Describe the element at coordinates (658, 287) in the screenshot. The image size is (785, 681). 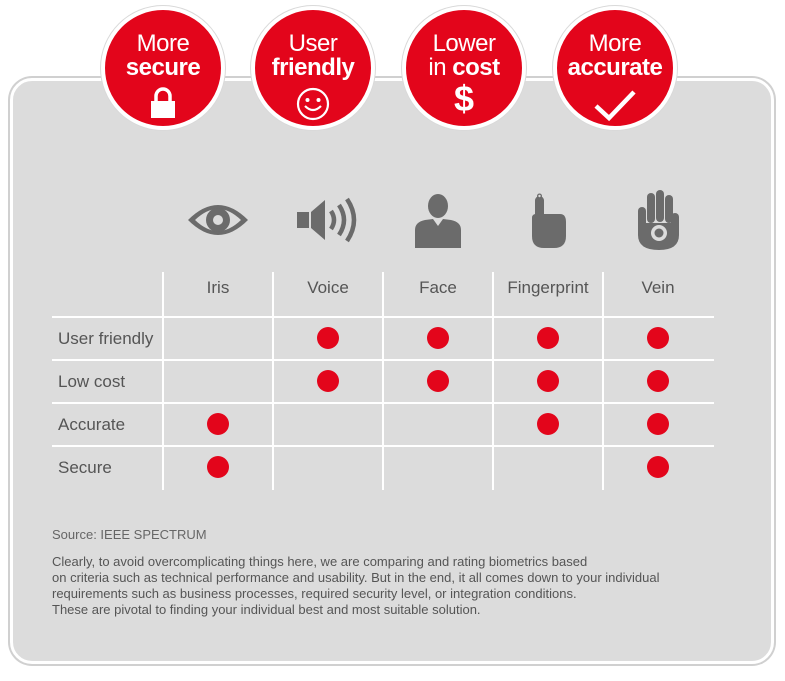
I see `column-header-vein: Vein` at that location.